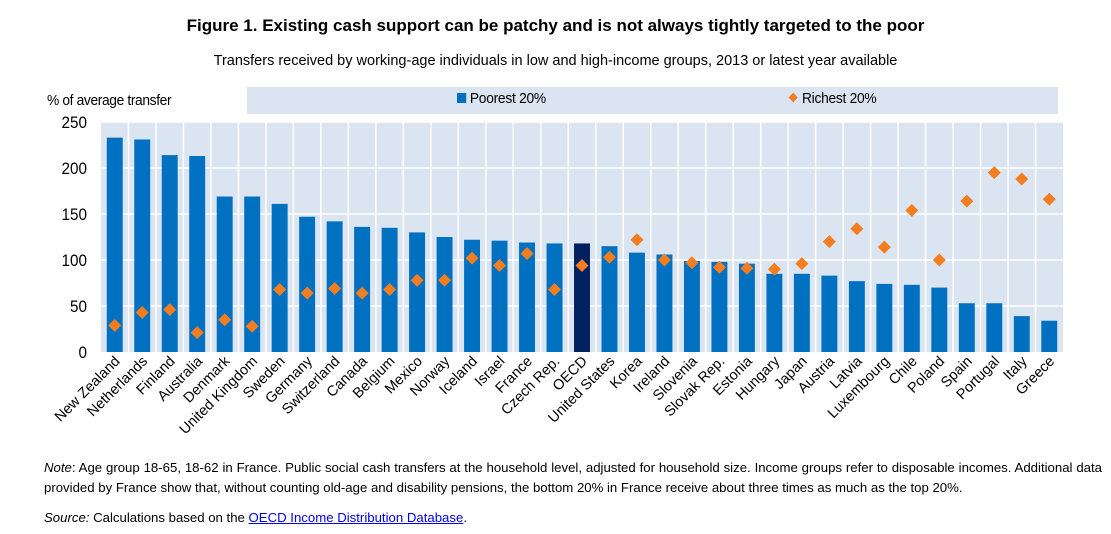 The image size is (1111, 534). Describe the element at coordinates (169, 517) in the screenshot. I see `source-text: Calculations based on the` at that location.